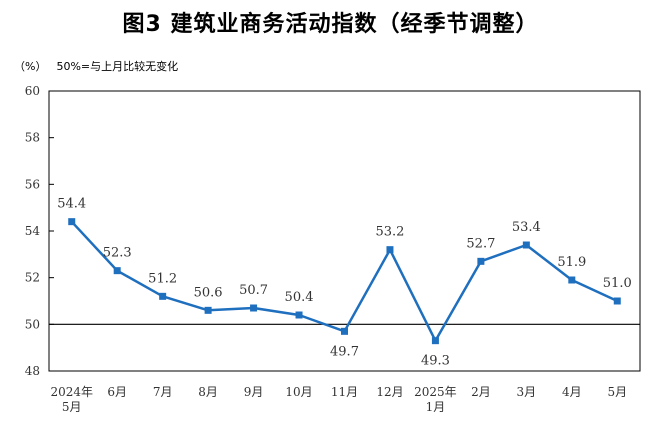 The height and width of the screenshot is (428, 661). Describe the element at coordinates (32, 371) in the screenshot. I see `y-tick-label: 48` at that location.